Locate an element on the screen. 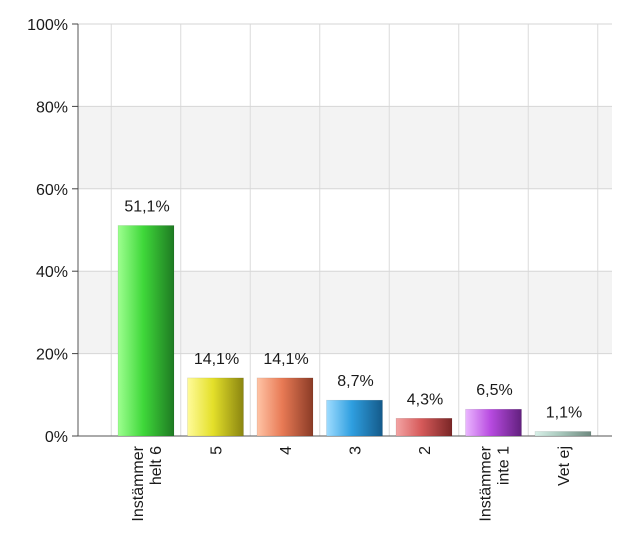 This screenshot has width=625, height=548. y-tick-label: 20% is located at coordinates (52, 355).